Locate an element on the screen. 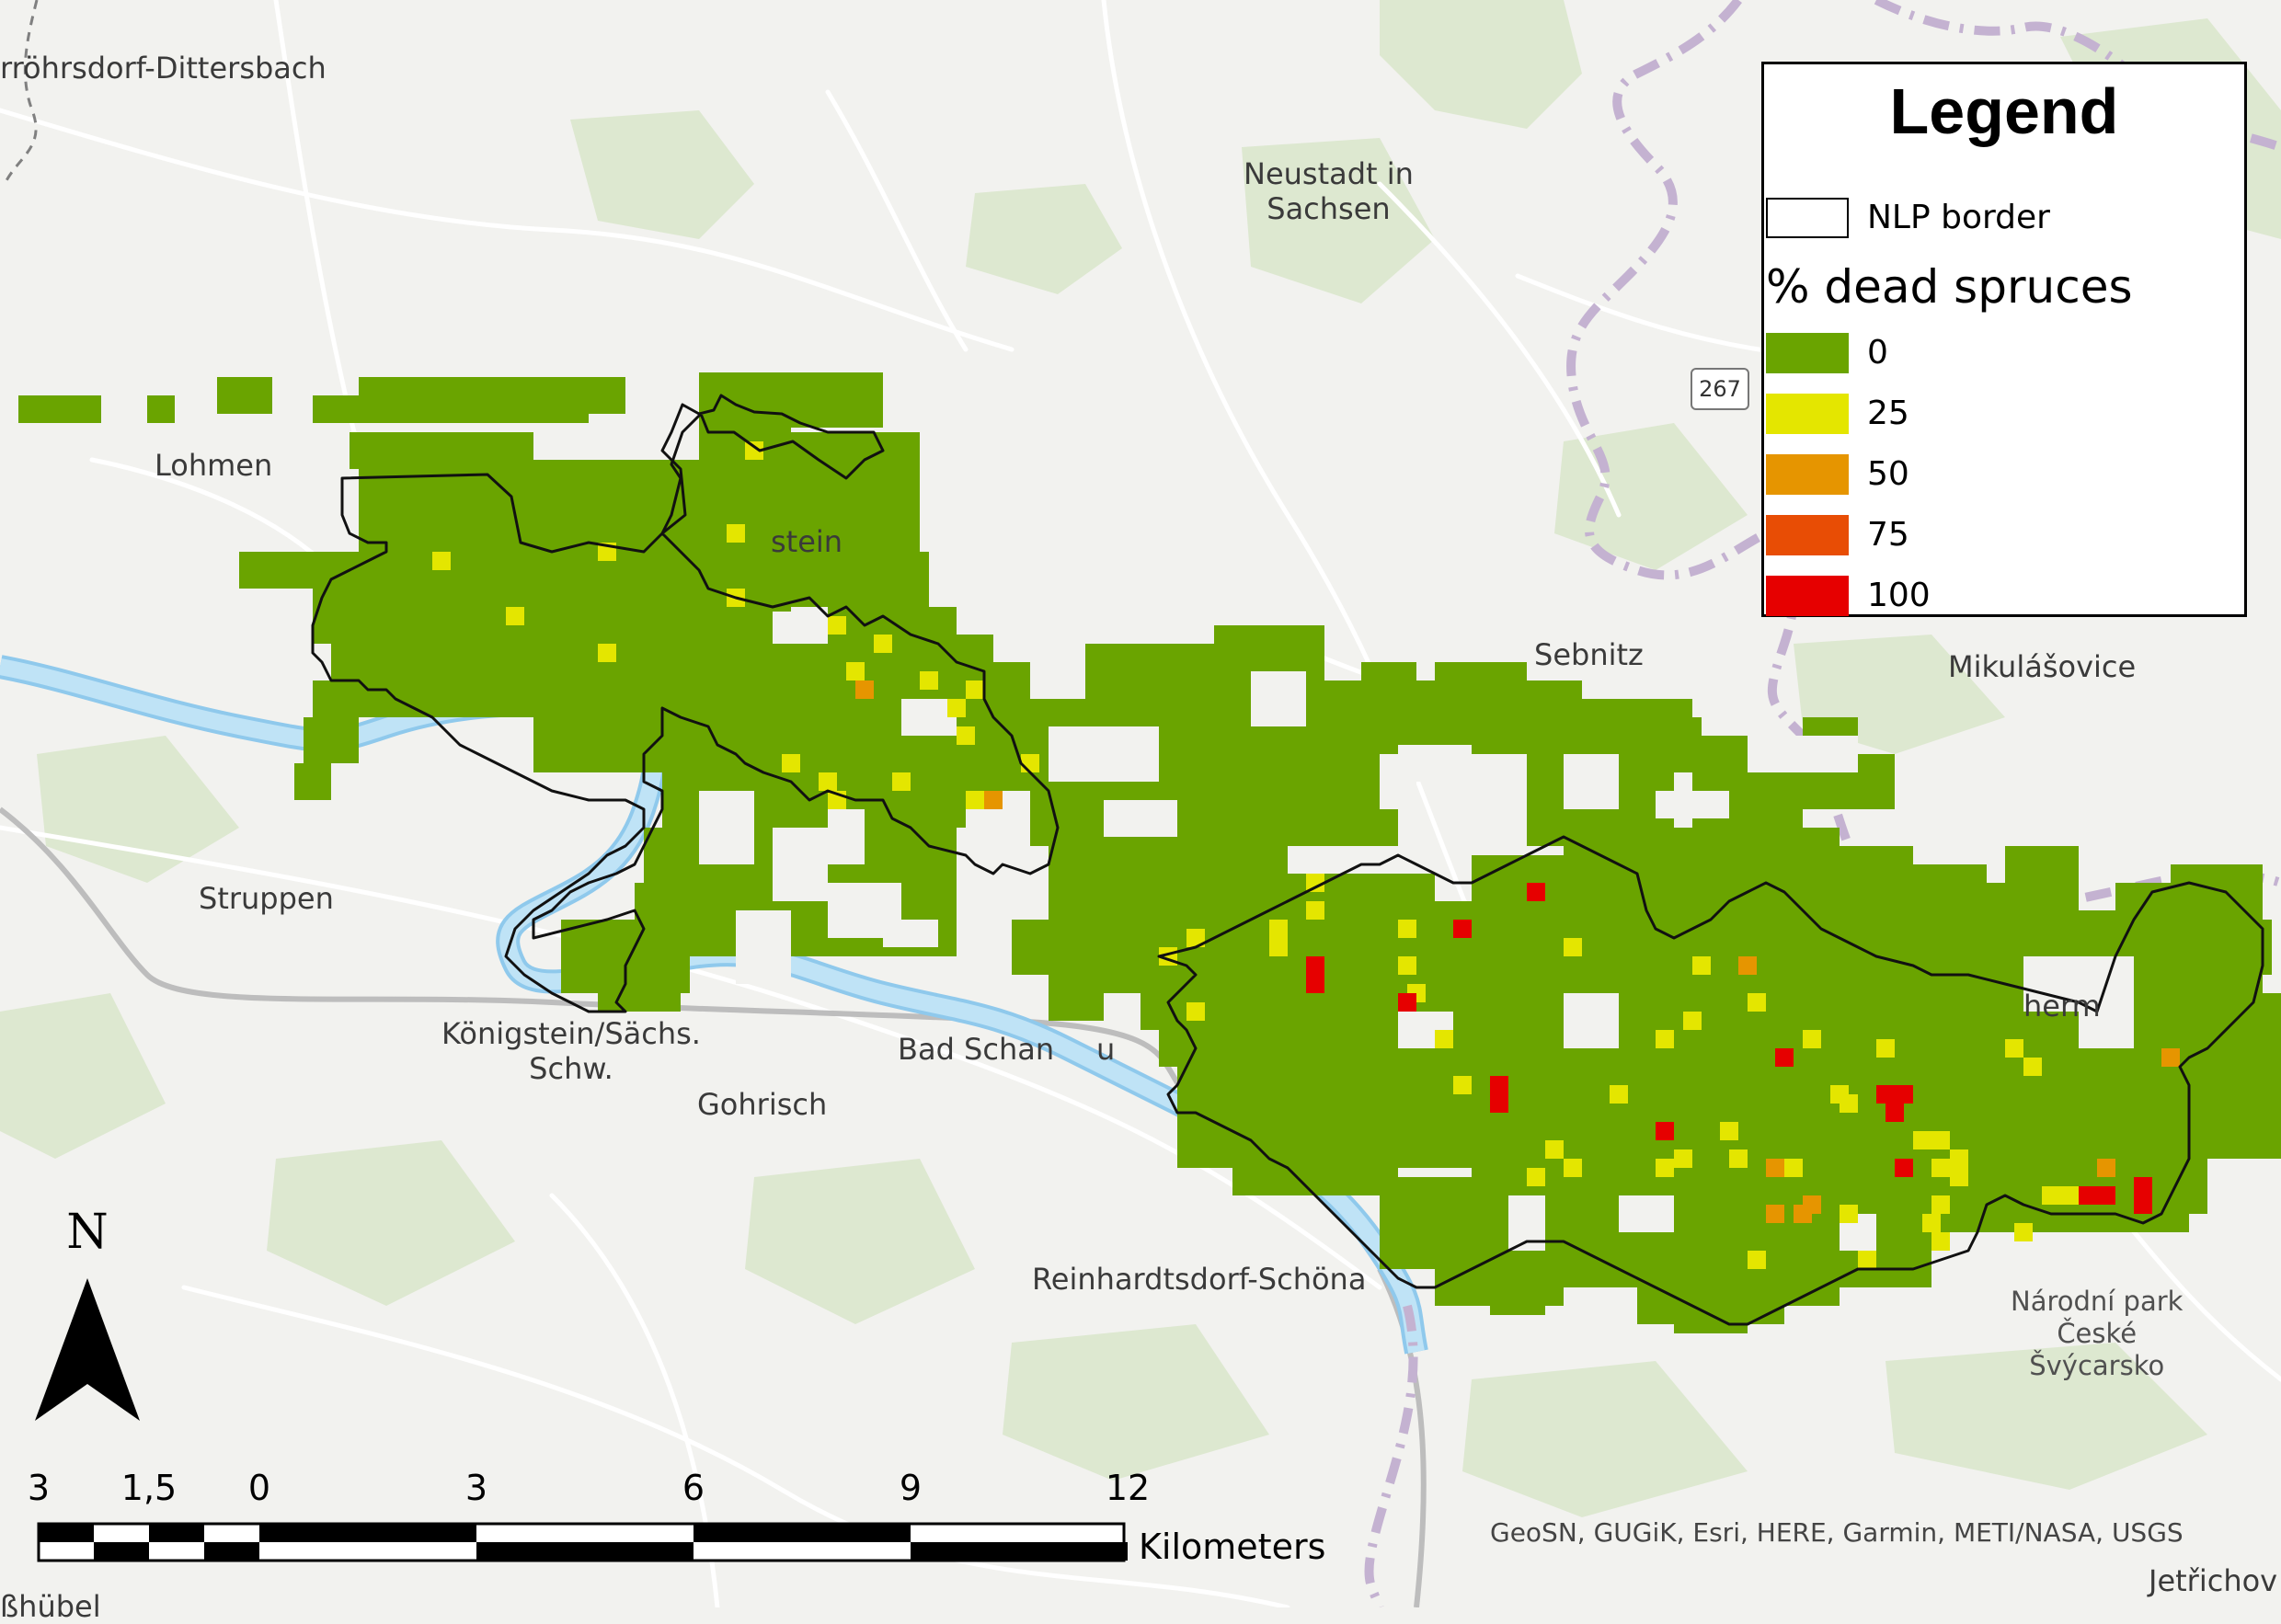 This screenshot has width=2281, height=1624. scale-tick-label: 6 is located at coordinates (694, 1488).